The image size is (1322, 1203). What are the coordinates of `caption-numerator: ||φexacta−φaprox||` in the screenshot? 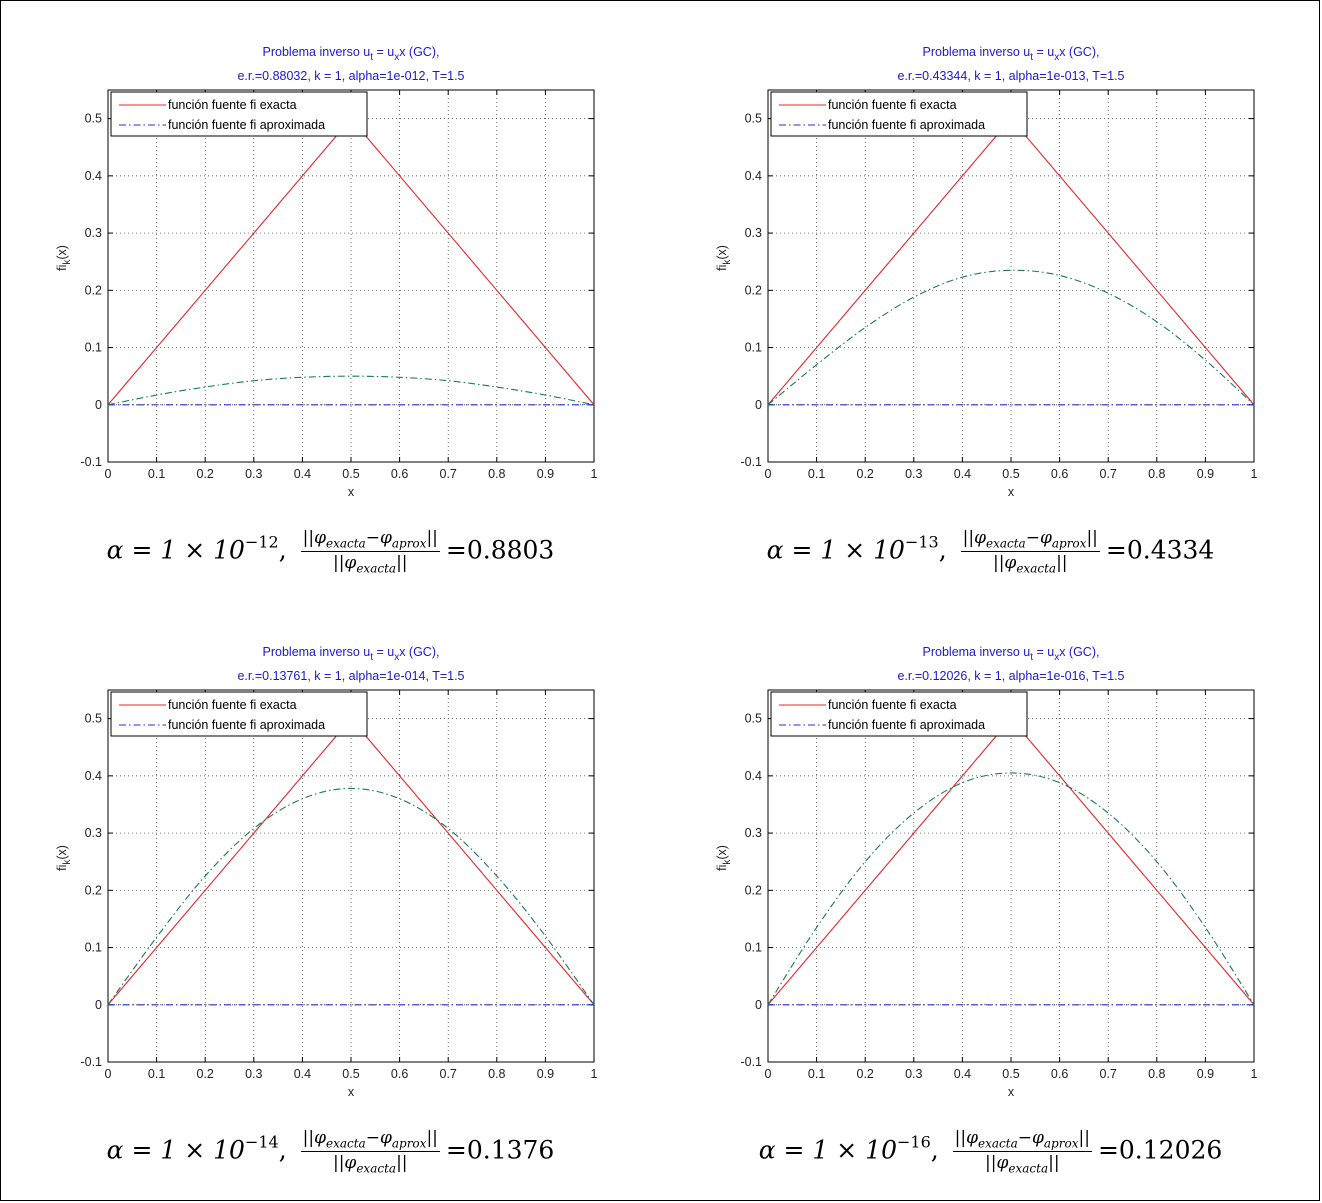 It's located at (1022, 1140).